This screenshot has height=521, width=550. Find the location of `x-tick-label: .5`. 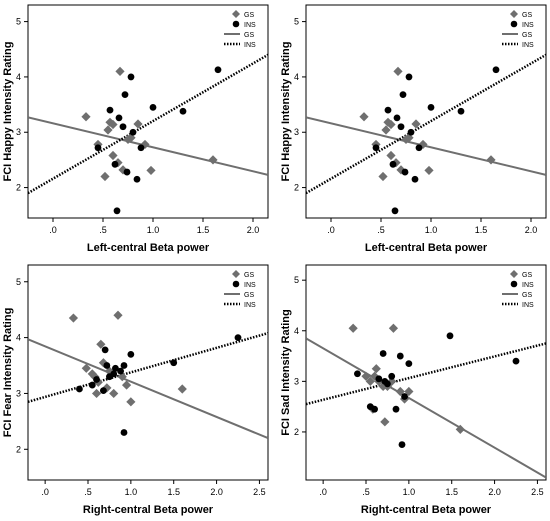

x-tick-label: .5 is located at coordinates (88, 492).